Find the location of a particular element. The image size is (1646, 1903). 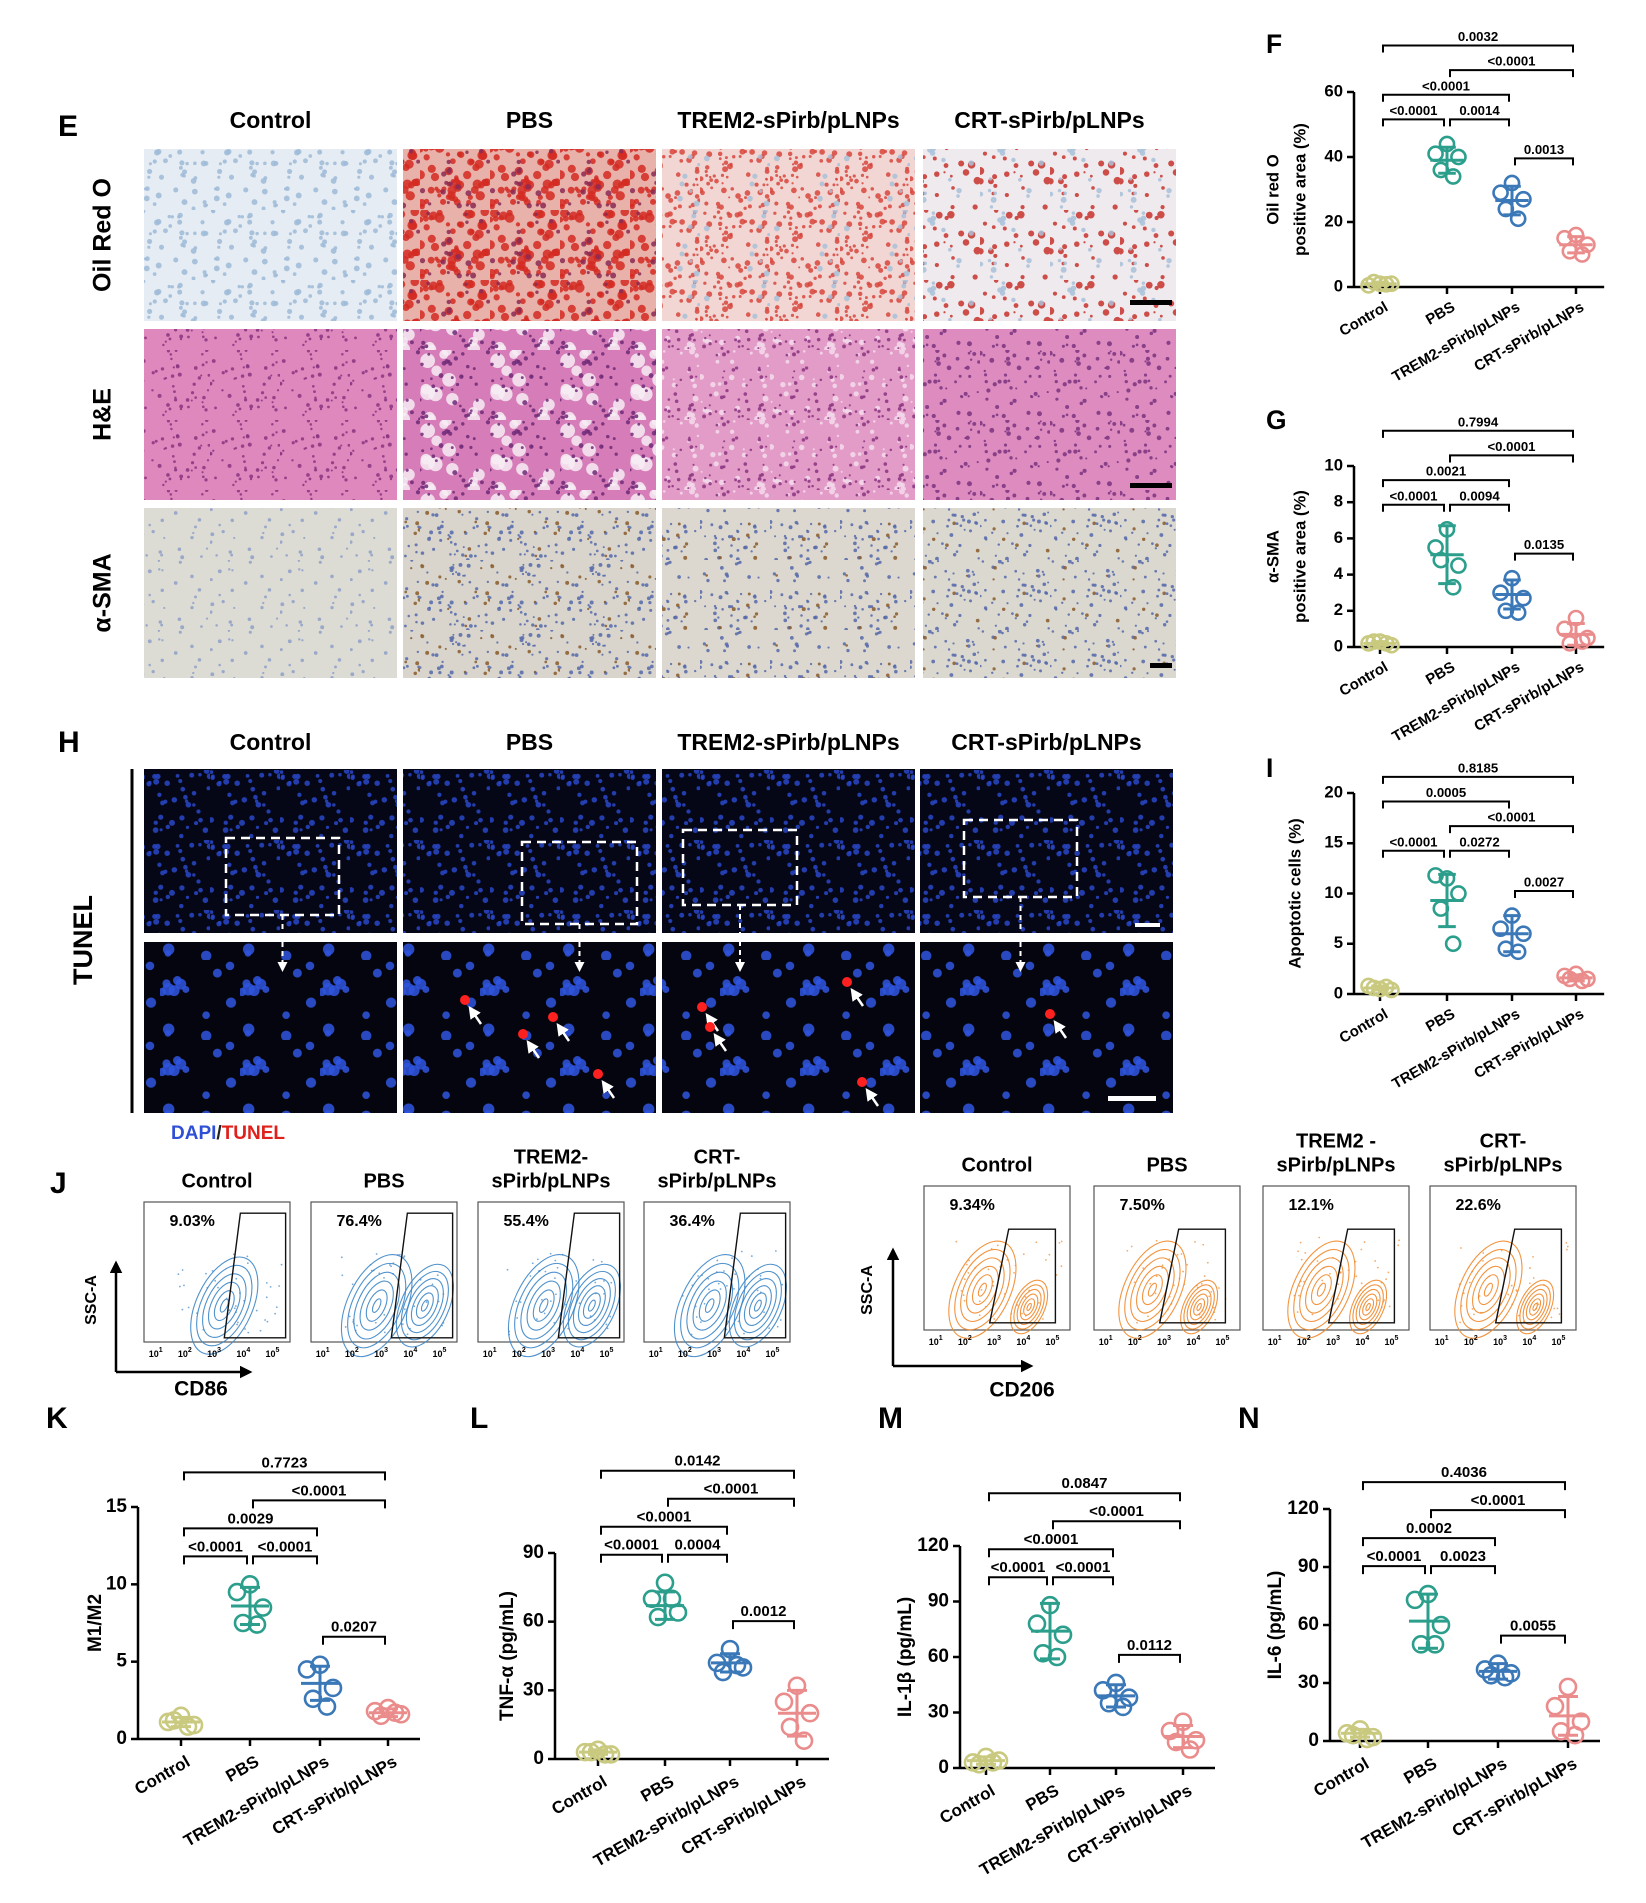

tick-exponent: 2 is located at coordinates (357, 1350).